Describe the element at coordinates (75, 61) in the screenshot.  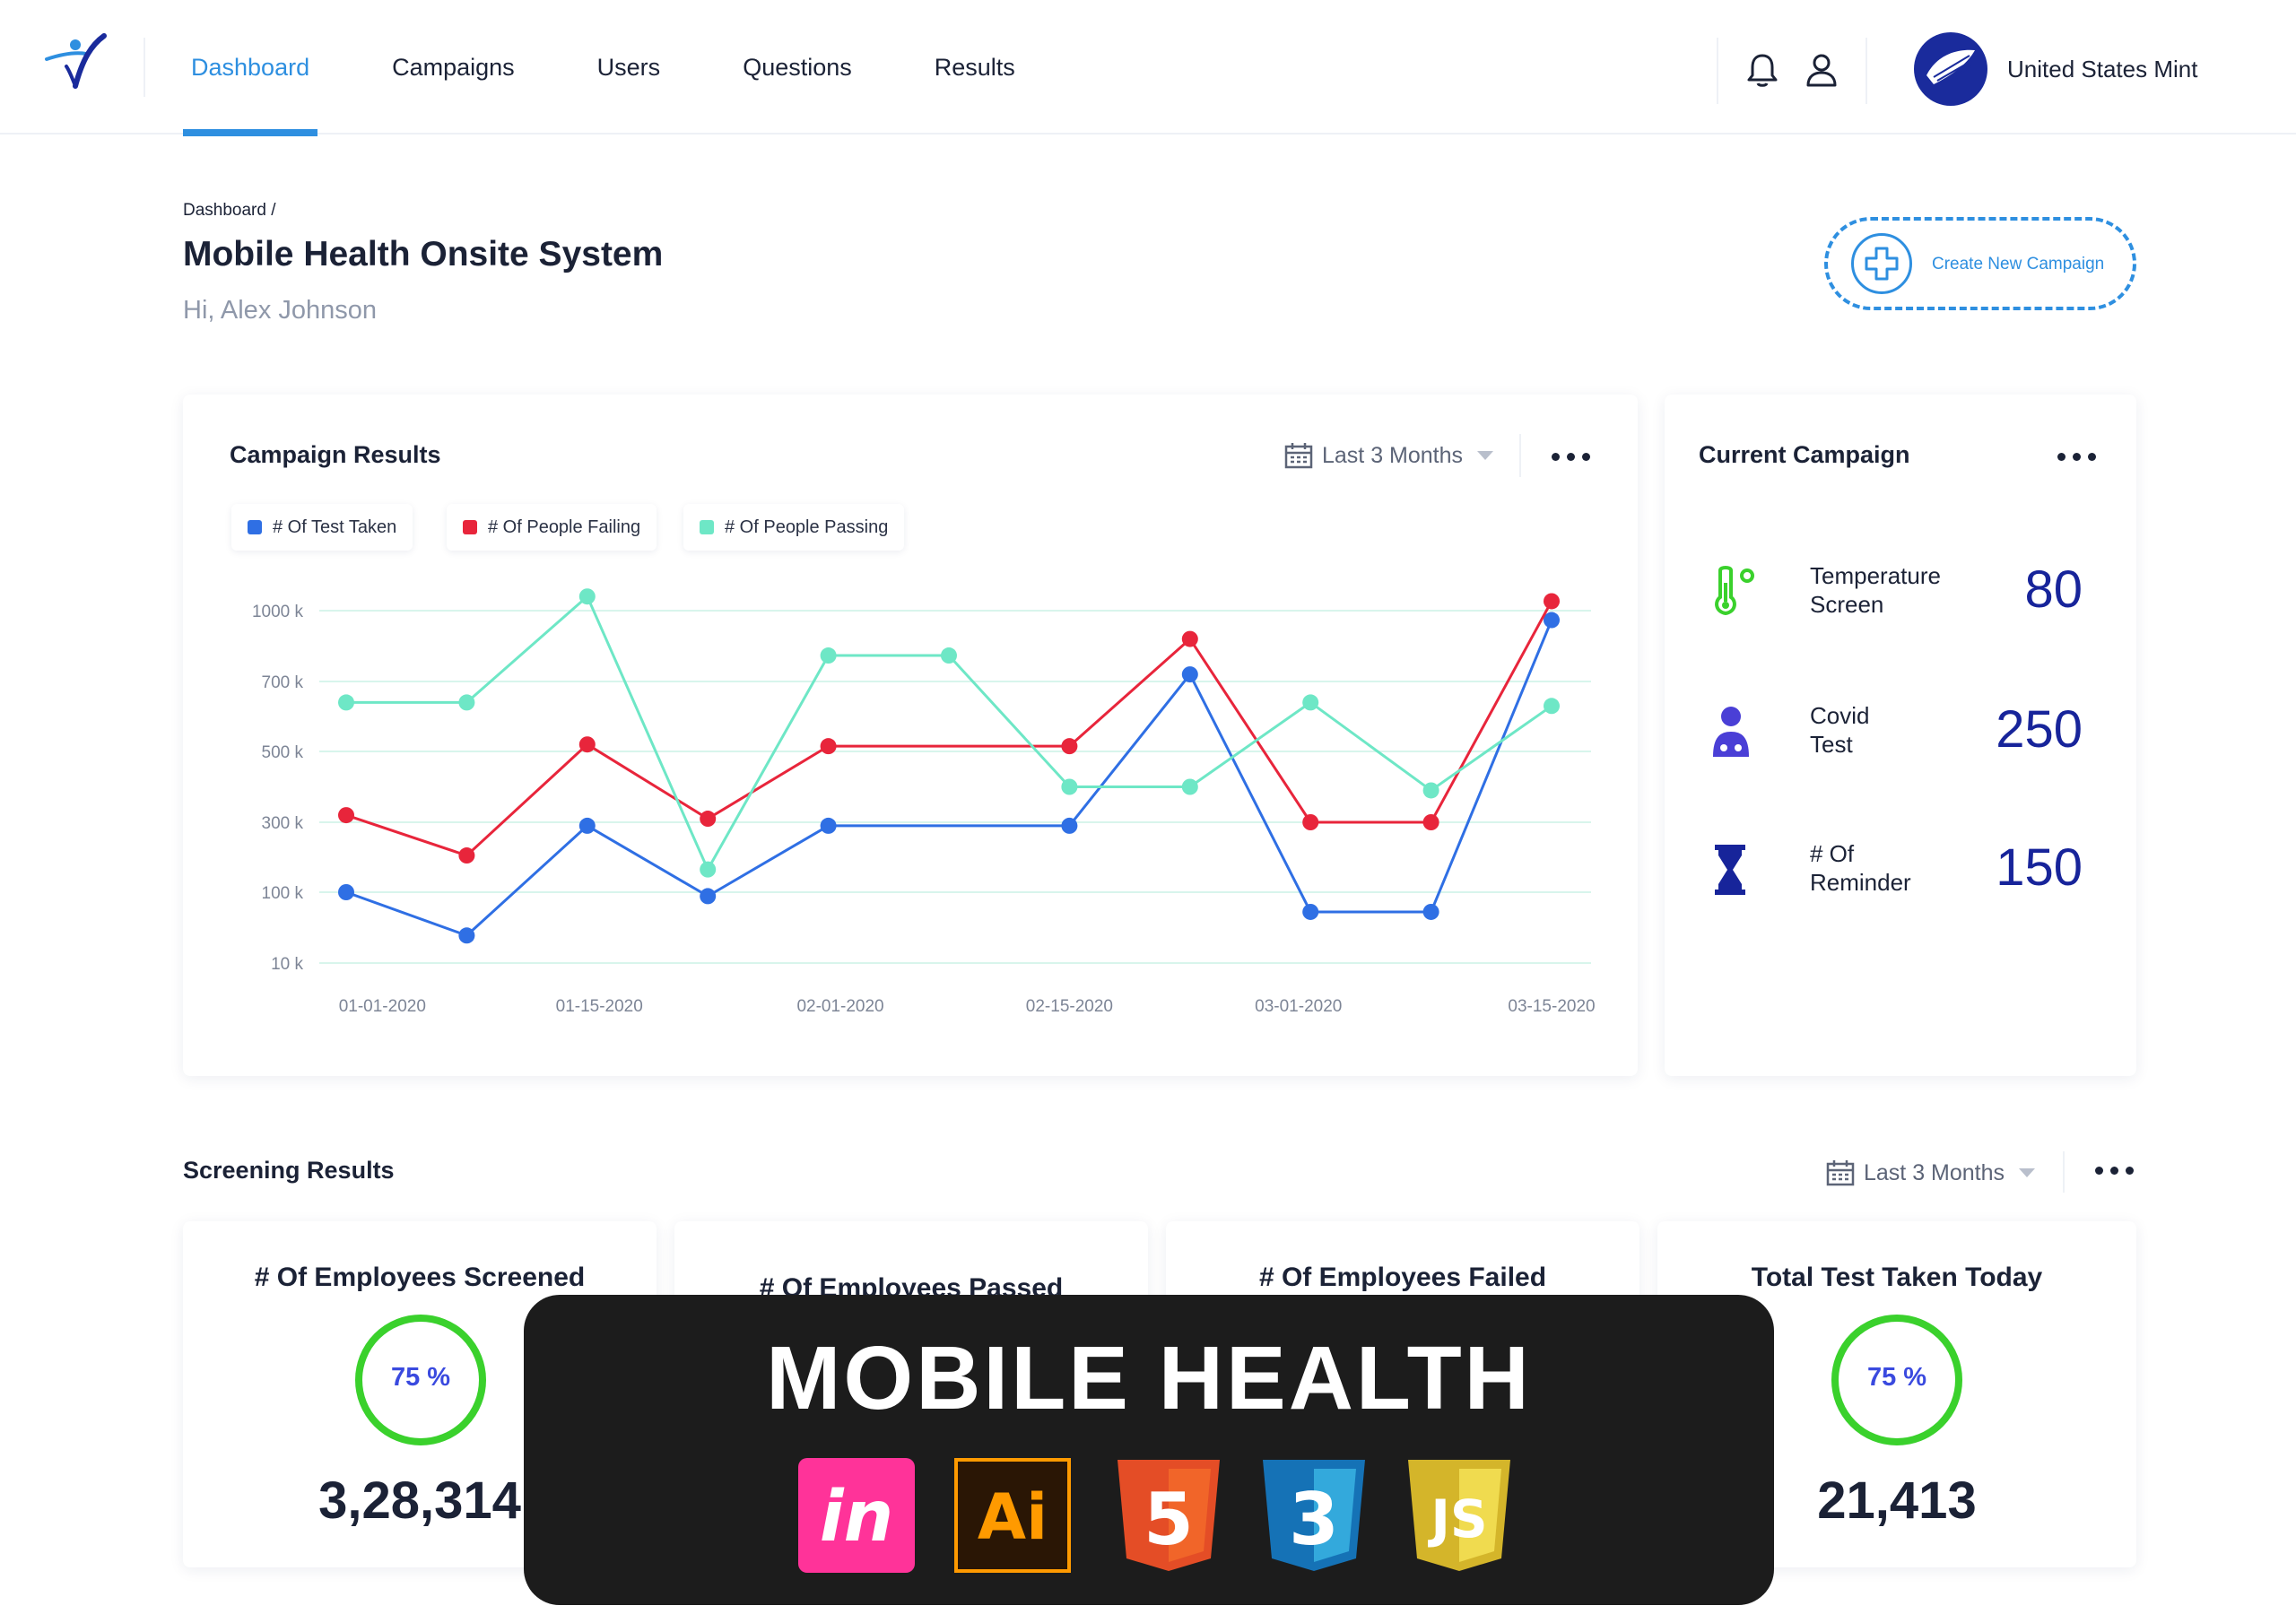
I see `app-logo-icon` at that location.